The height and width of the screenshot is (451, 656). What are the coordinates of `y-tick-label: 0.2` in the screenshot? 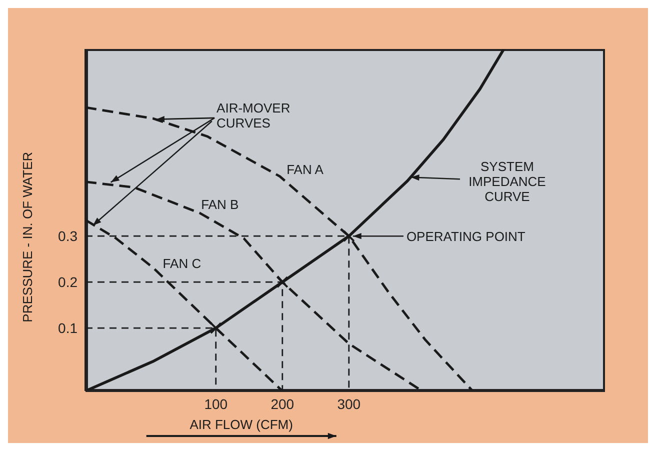 It's located at (68, 282).